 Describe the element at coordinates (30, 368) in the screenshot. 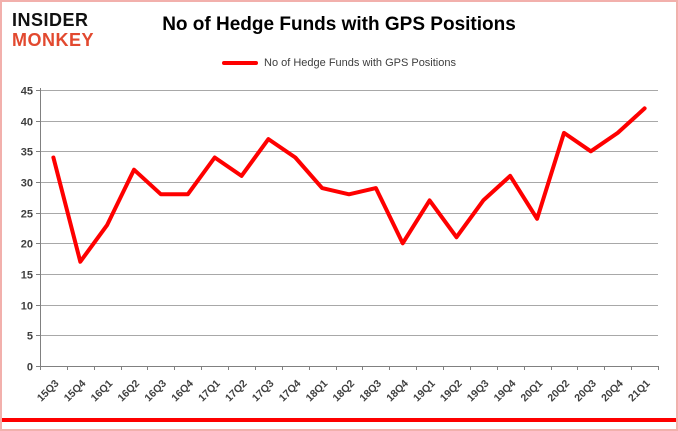

I see `y-axis-label: 0` at that location.